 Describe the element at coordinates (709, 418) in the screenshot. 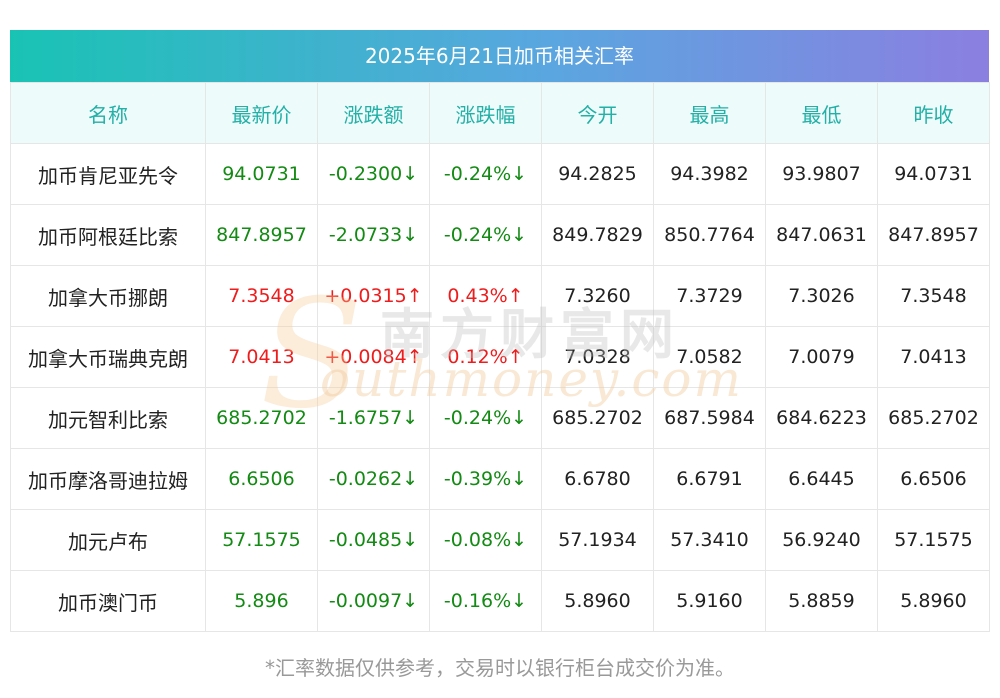

I see `cell-high: 687.5984` at that location.